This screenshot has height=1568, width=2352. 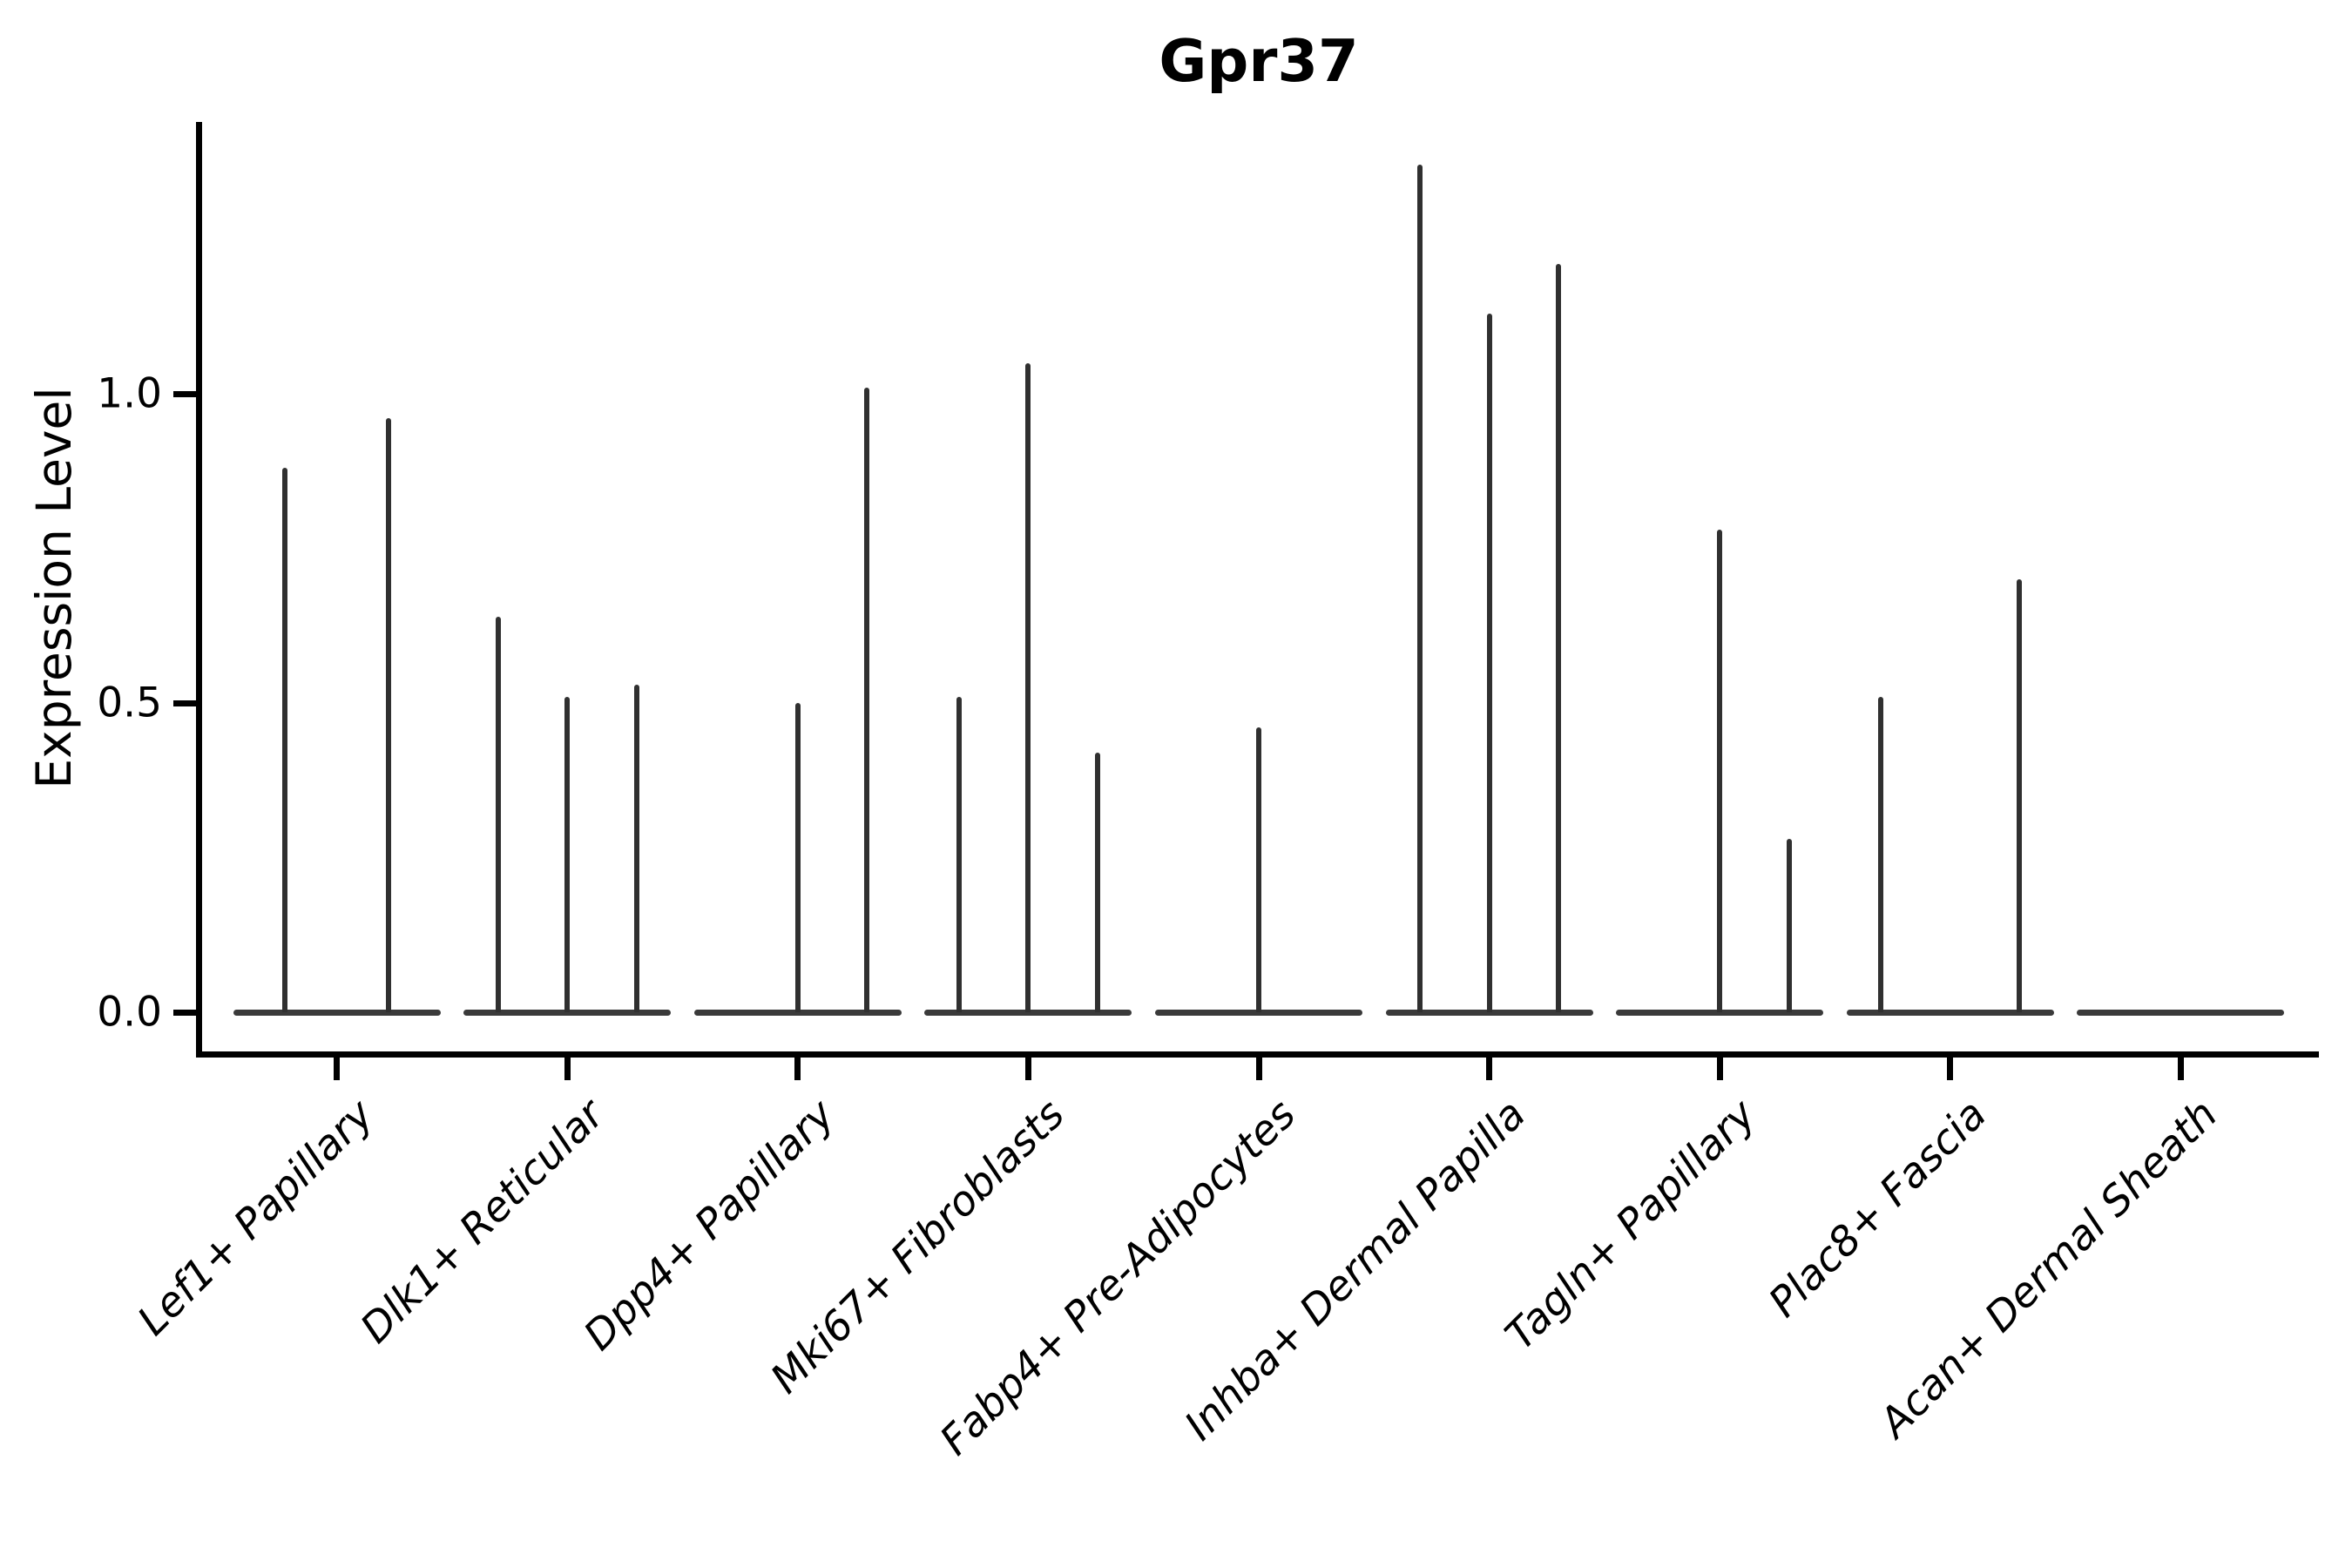 I want to click on plot-title: Gpr37, so click(x=1259, y=61).